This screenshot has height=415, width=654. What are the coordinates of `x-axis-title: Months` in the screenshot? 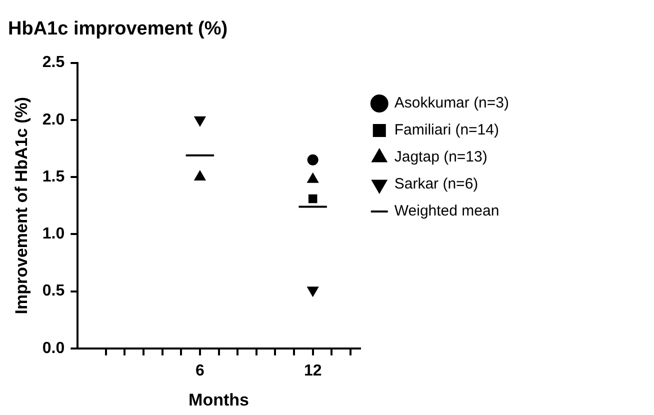 It's located at (218, 400).